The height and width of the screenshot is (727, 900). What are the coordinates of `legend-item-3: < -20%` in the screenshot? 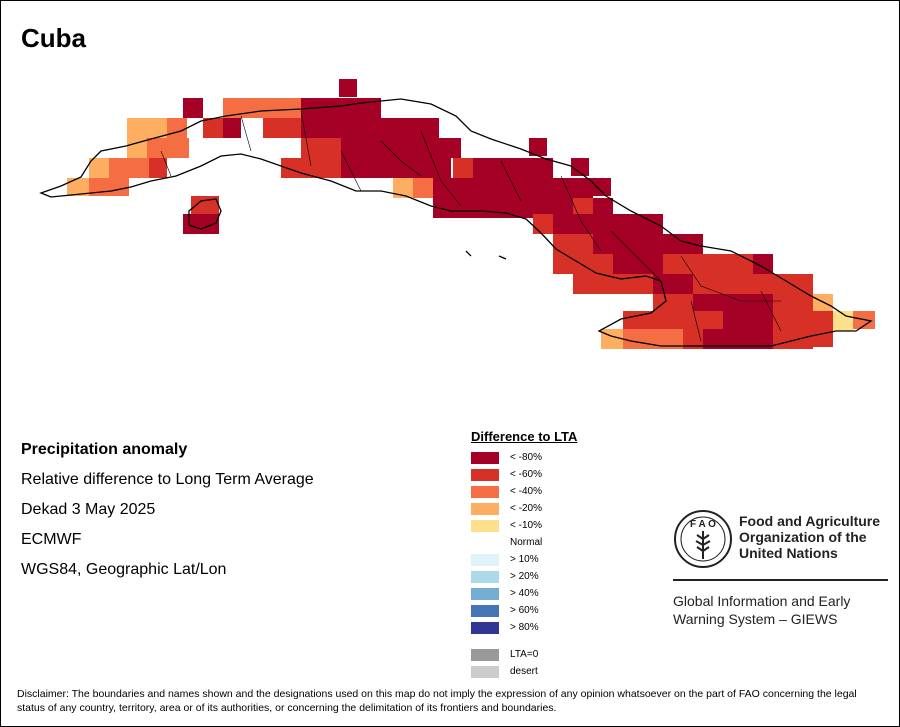 It's located at (524, 509).